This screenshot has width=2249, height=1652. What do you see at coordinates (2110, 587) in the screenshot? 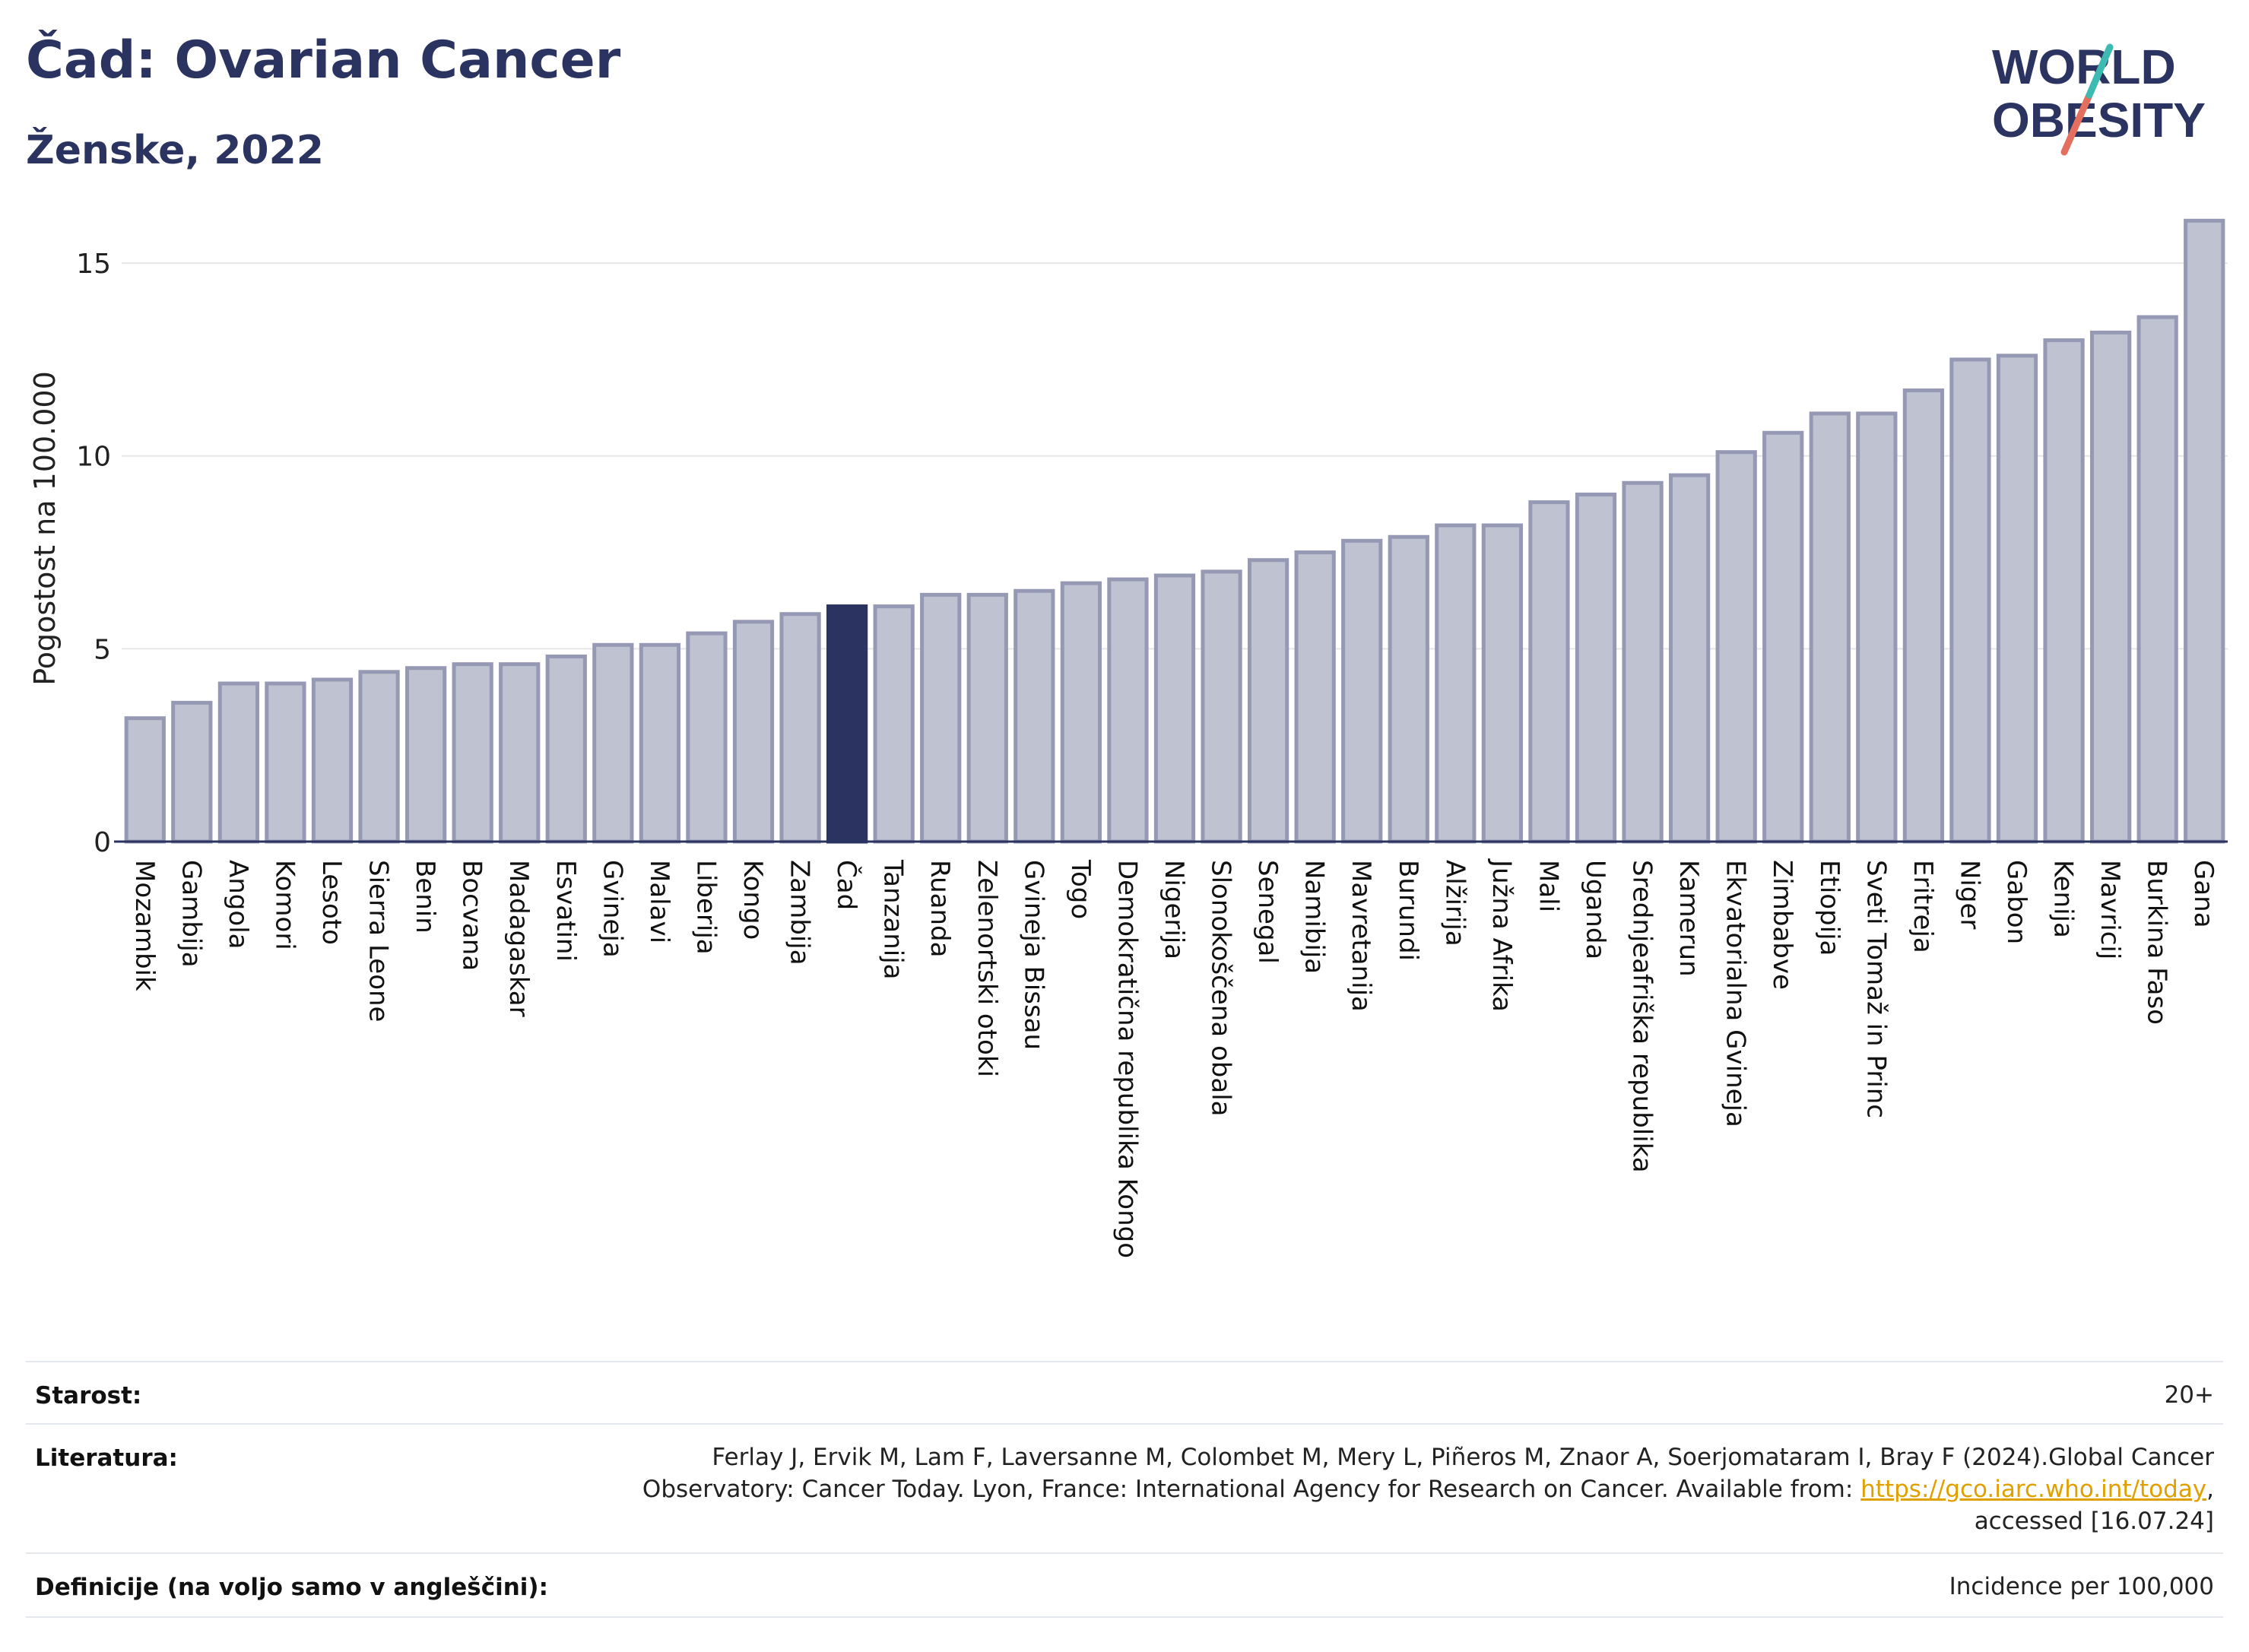
I see `bar-mavricij` at bounding box center [2110, 587].